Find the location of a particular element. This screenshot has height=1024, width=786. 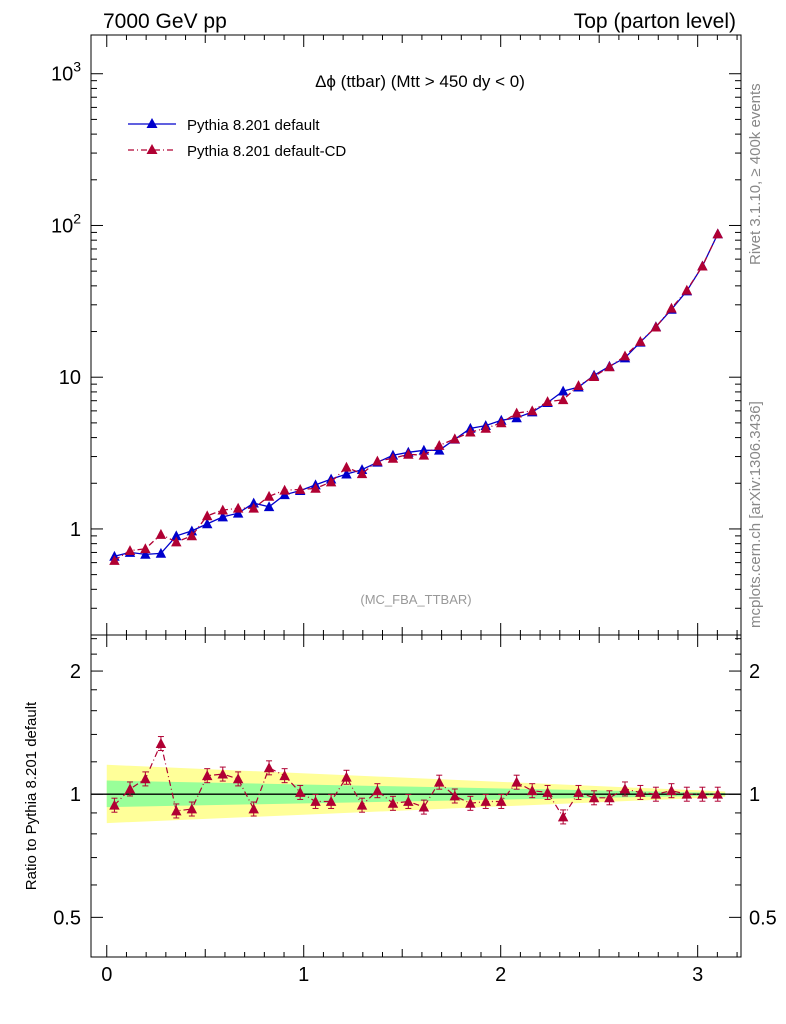

main-ytick-label: 1 is located at coordinates (75, 530).